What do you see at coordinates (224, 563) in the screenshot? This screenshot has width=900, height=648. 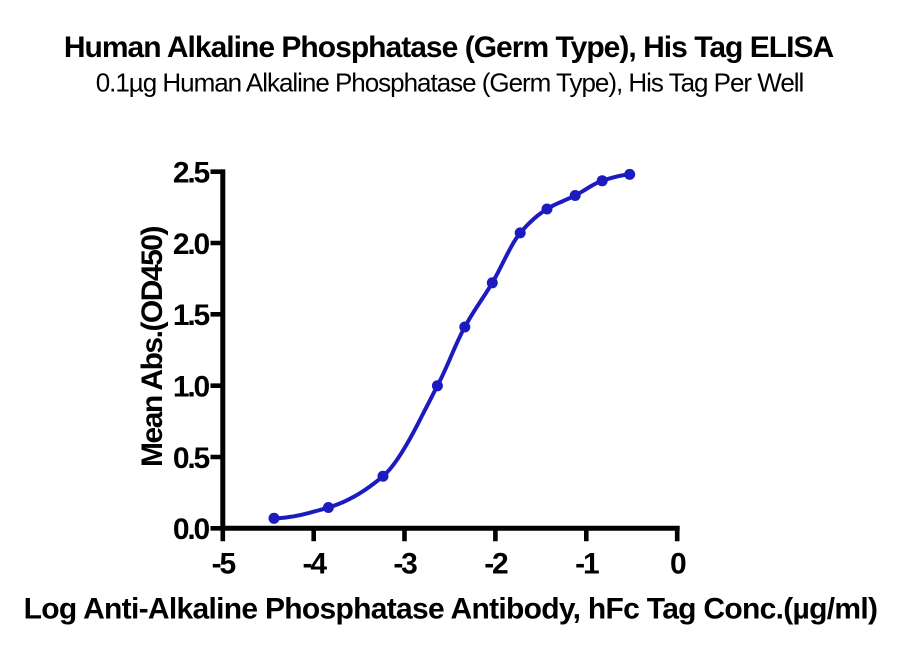 I see `svg-text: -5` at bounding box center [224, 563].